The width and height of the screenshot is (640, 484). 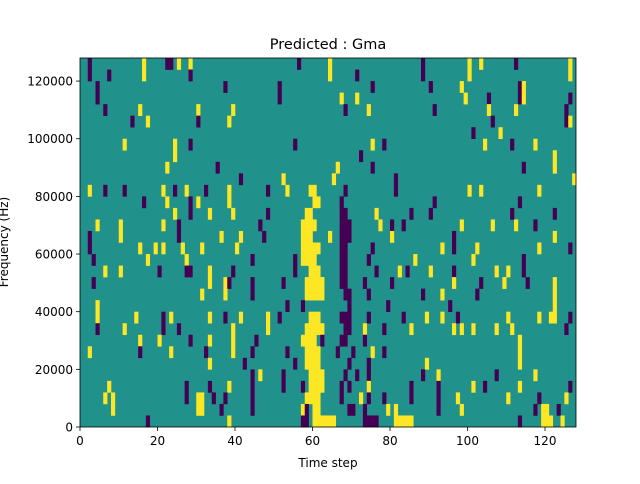 What do you see at coordinates (157, 441) in the screenshot?
I see `x-tick-label: 20` at bounding box center [157, 441].